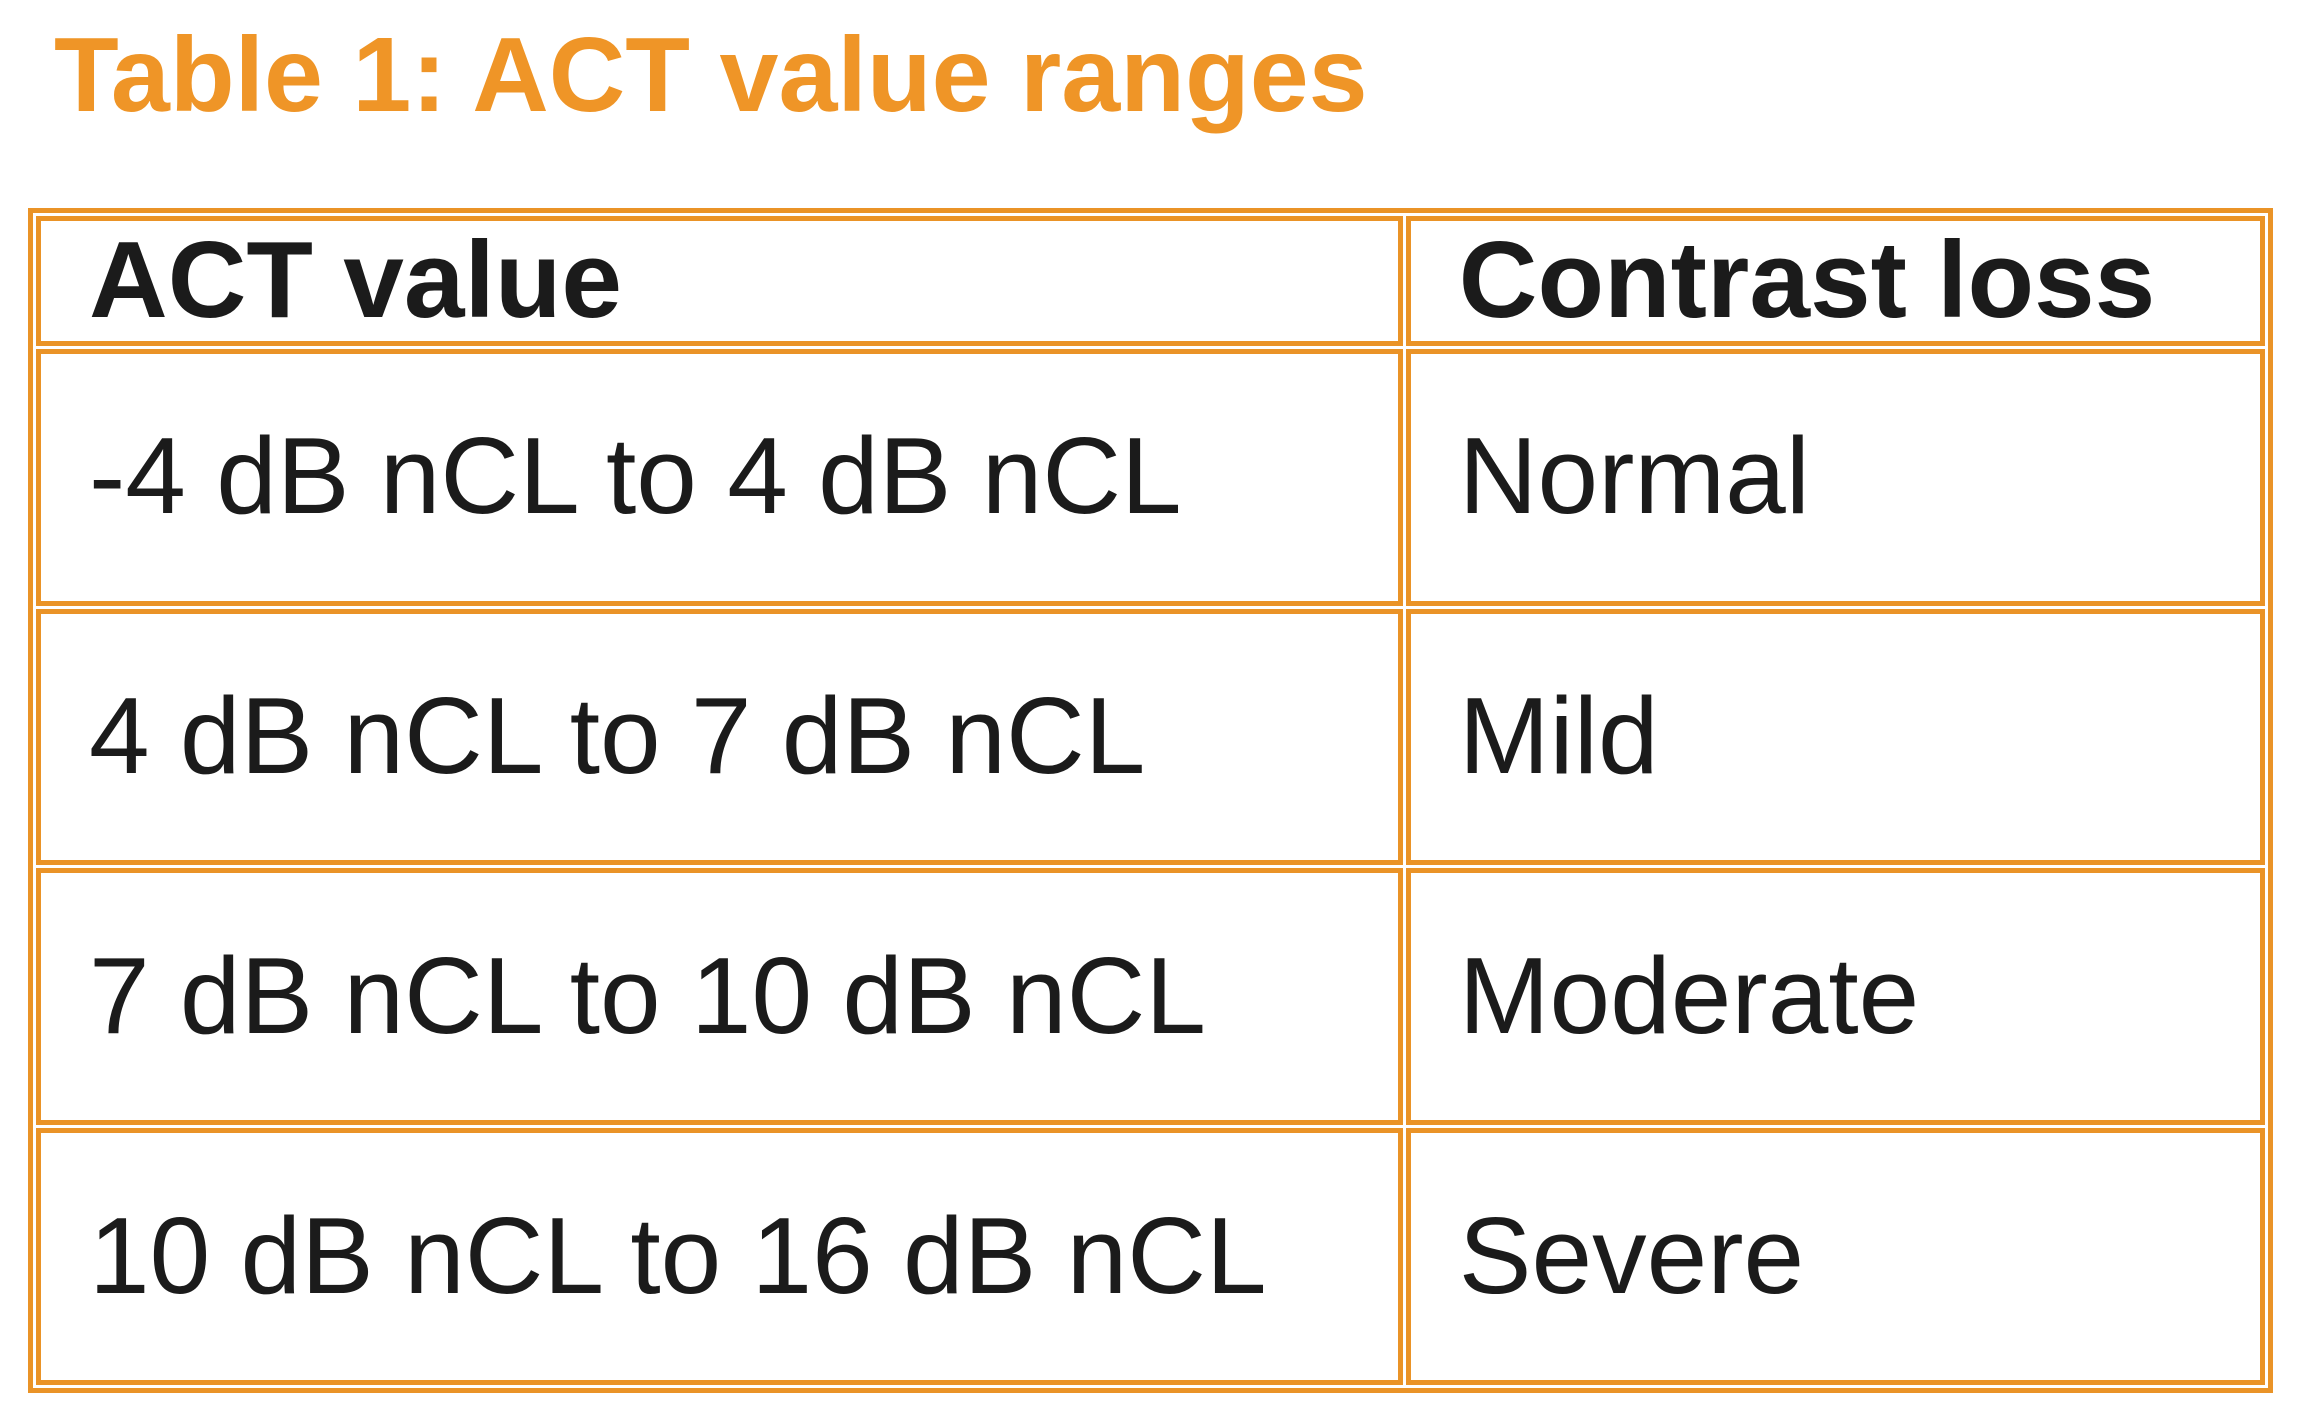  What do you see at coordinates (719, 281) in the screenshot?
I see `column-header-act-value: ACT value` at bounding box center [719, 281].